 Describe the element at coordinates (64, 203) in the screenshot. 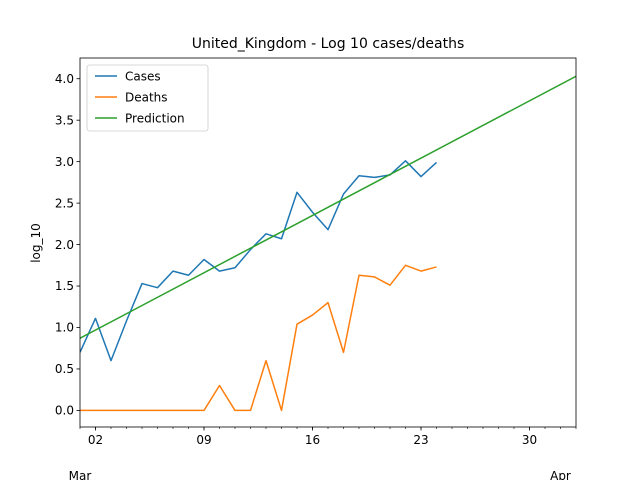

I see `y-tick-label: 2.5` at that location.